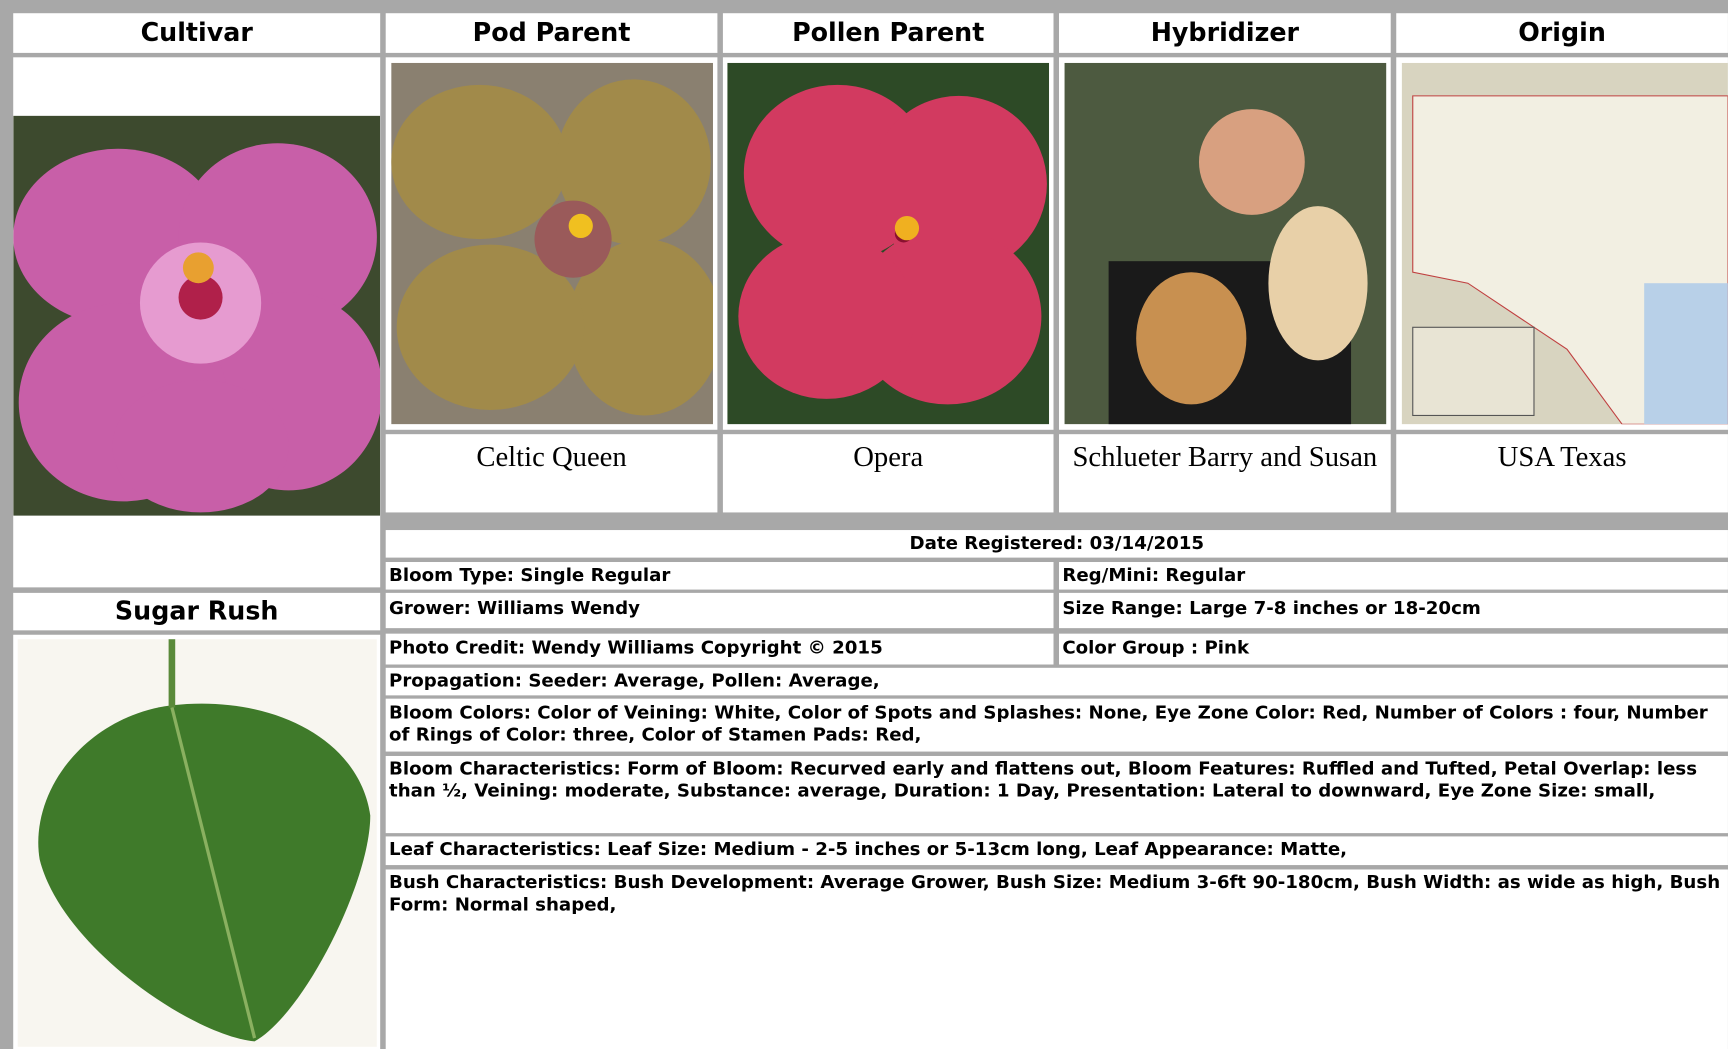 The width and height of the screenshot is (1728, 1049). What do you see at coordinates (551, 33) in the screenshot?
I see `col-header: Pod Parent` at bounding box center [551, 33].